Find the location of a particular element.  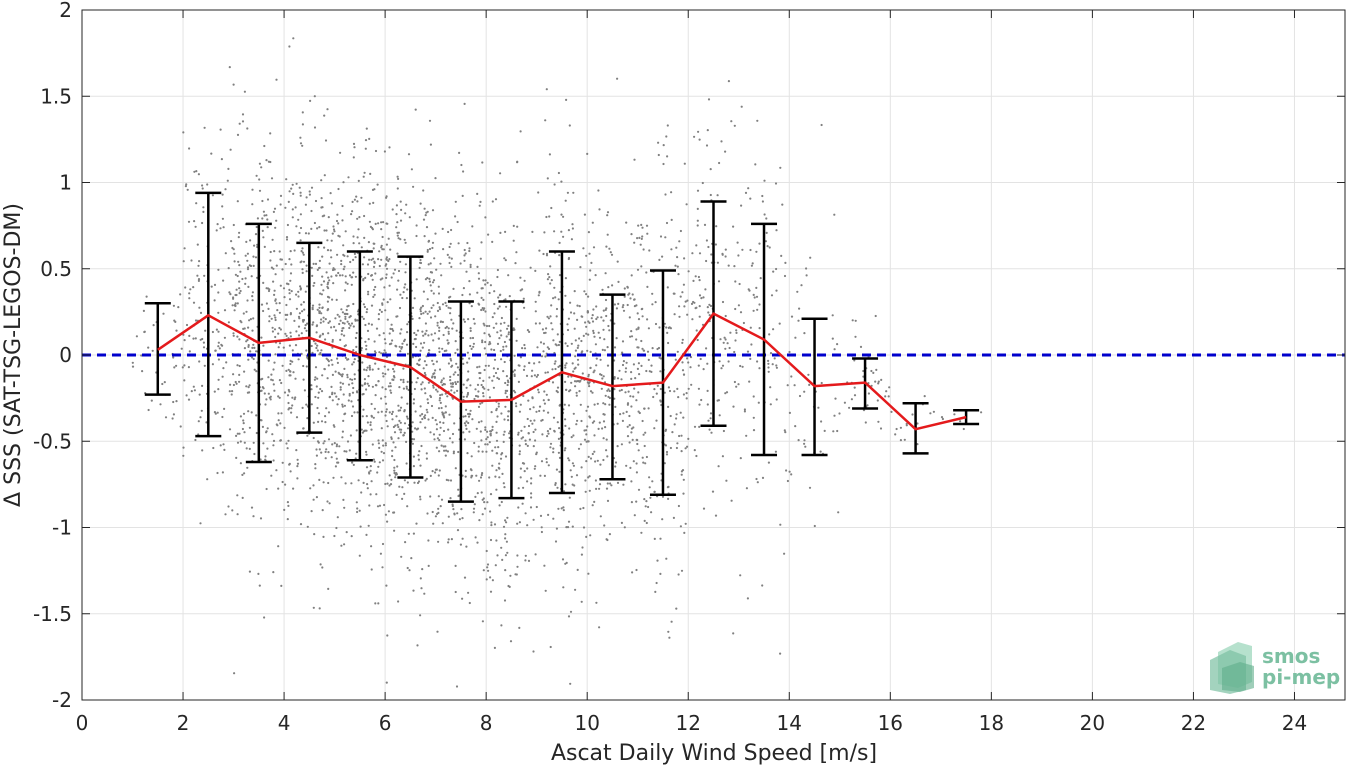

mean-line-layer is located at coordinates (562, 371).